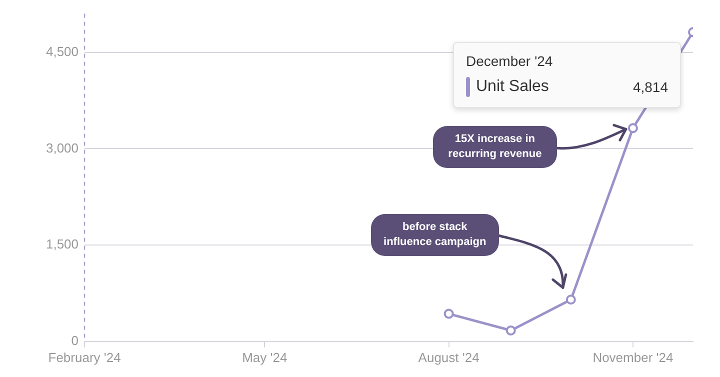 Image resolution: width=720 pixels, height=377 pixels. Describe the element at coordinates (84, 357) in the screenshot. I see `x-tick-label: February '24` at that location.